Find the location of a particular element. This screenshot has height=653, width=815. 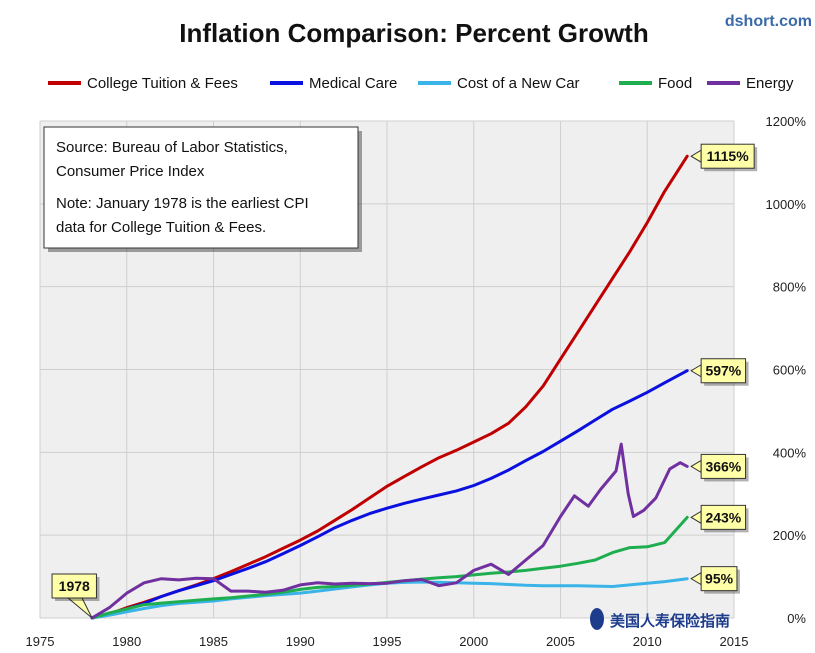

y-axis: 0% 200% 400% 600% 800% 1000% 1200% is located at coordinates (786, 370).